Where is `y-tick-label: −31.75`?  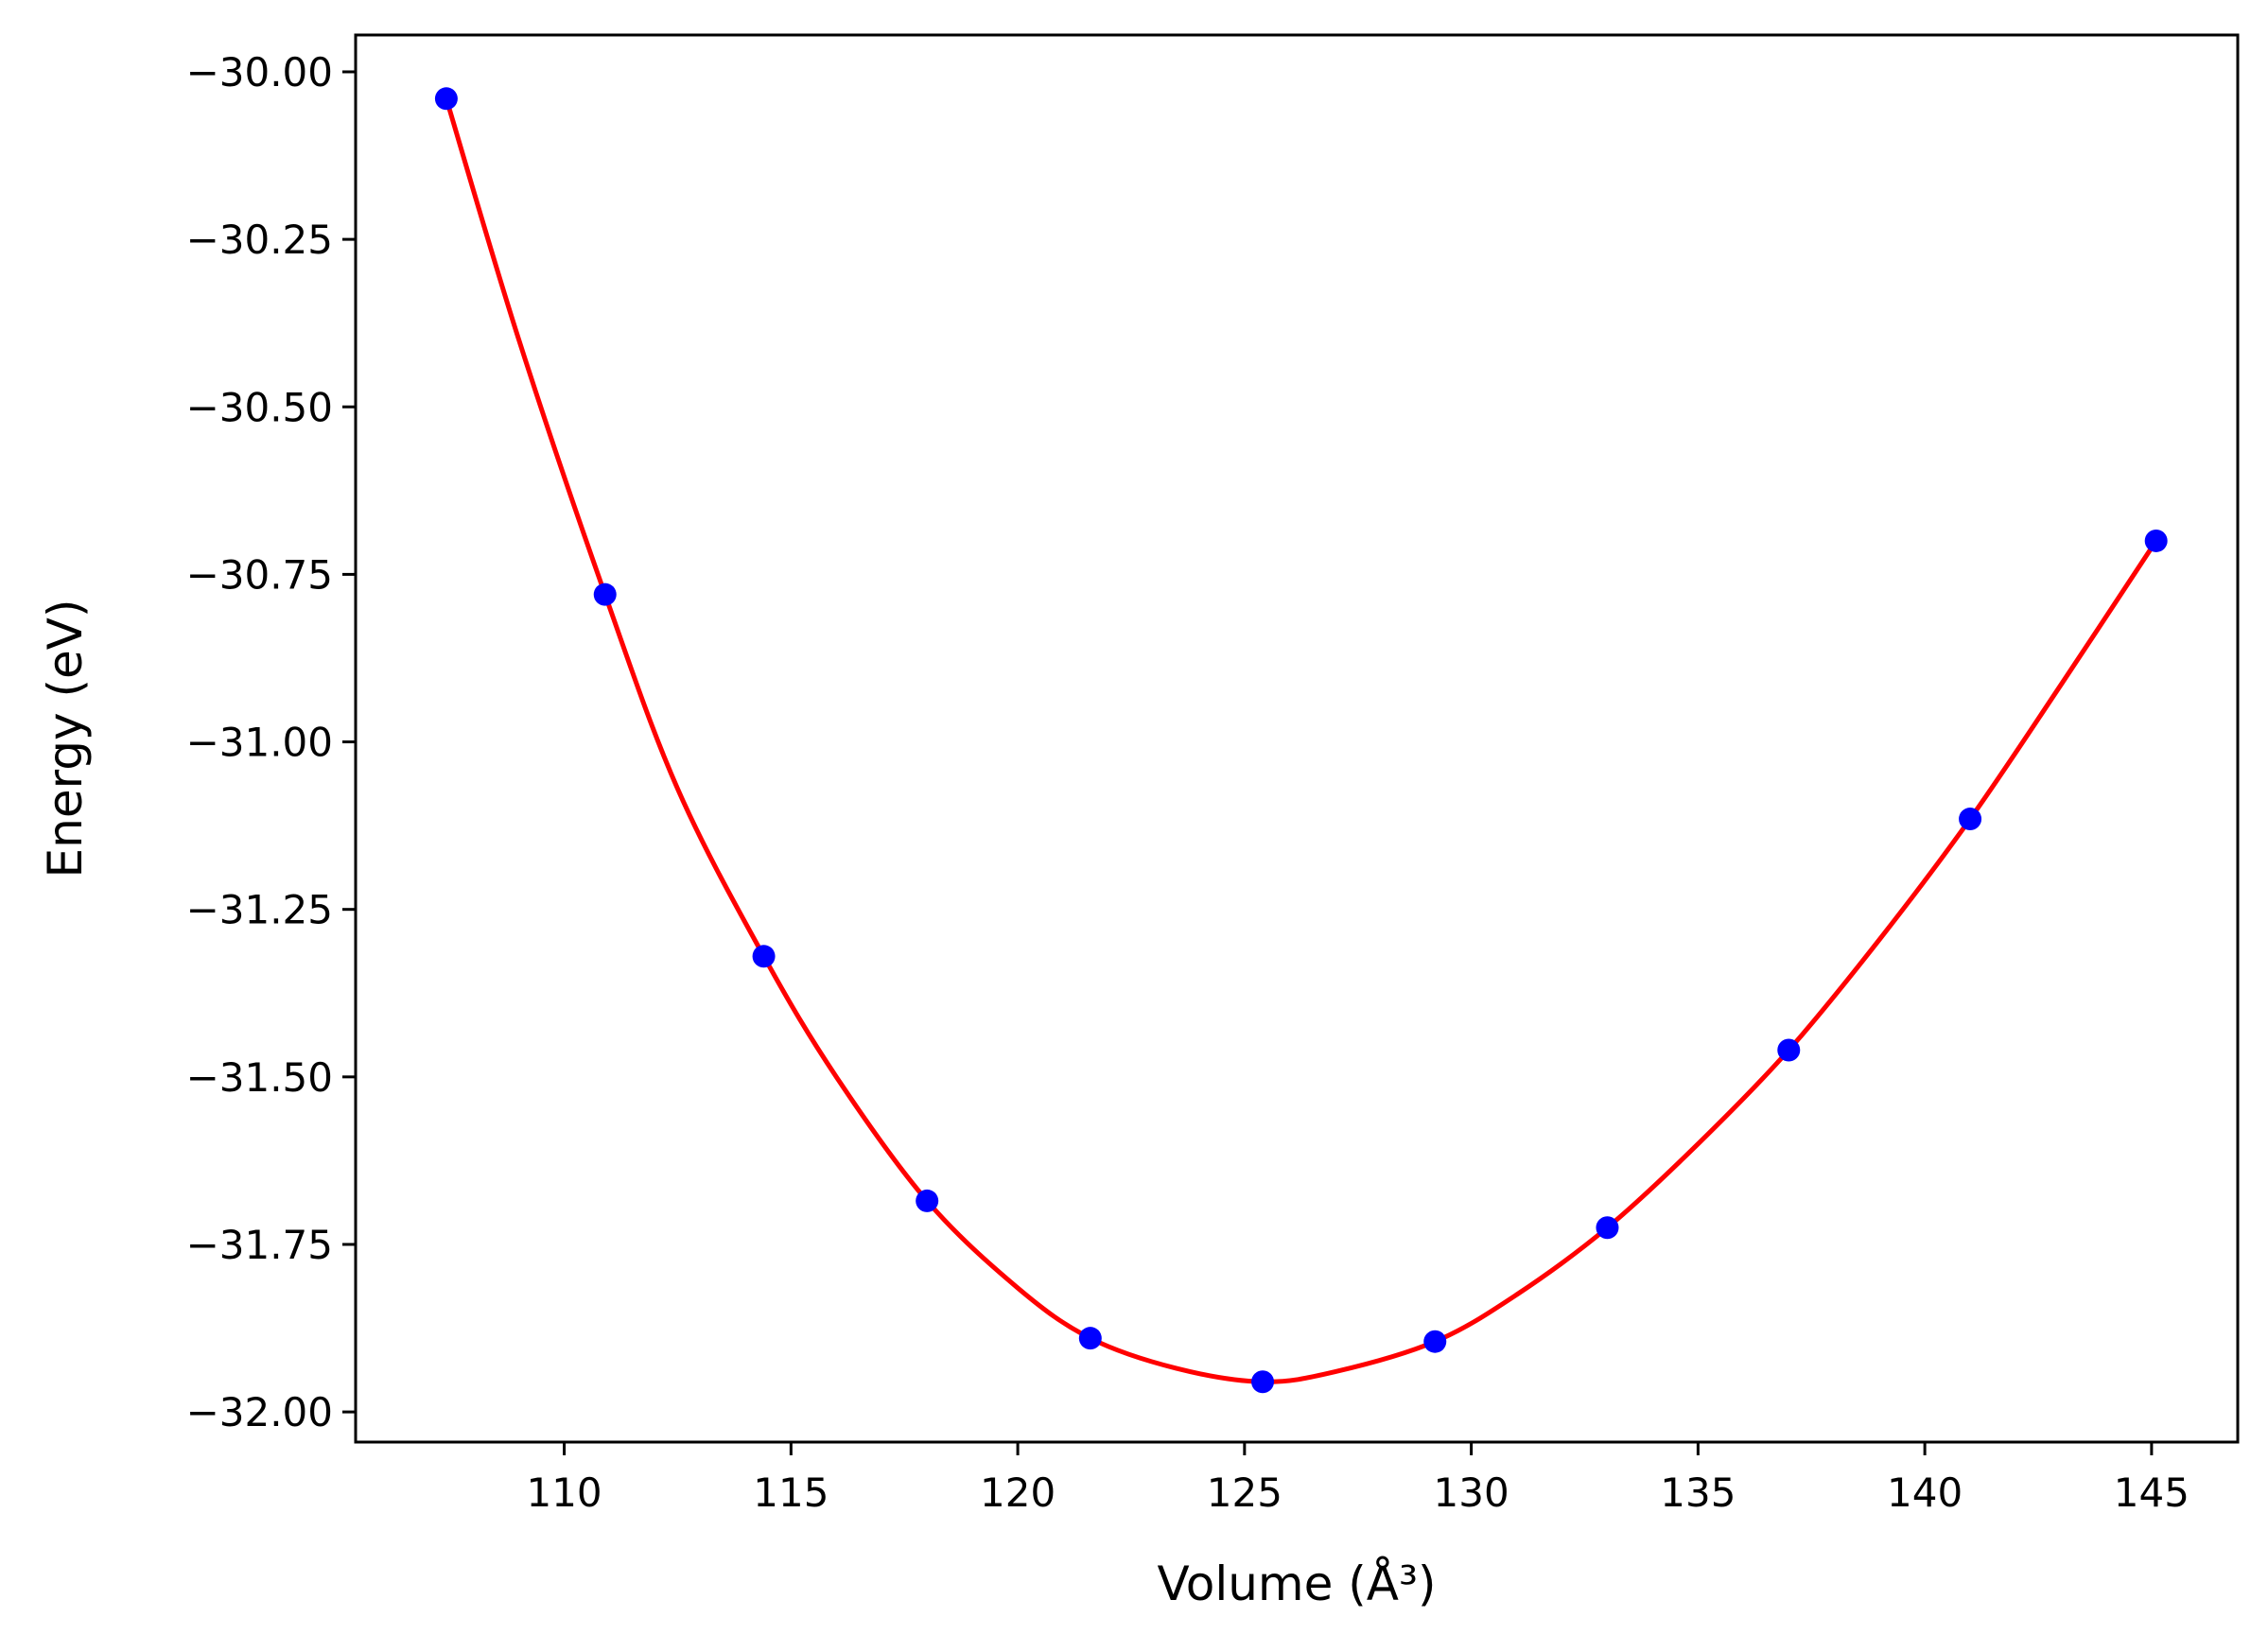 y-tick-label: −31.75 is located at coordinates (259, 1245).